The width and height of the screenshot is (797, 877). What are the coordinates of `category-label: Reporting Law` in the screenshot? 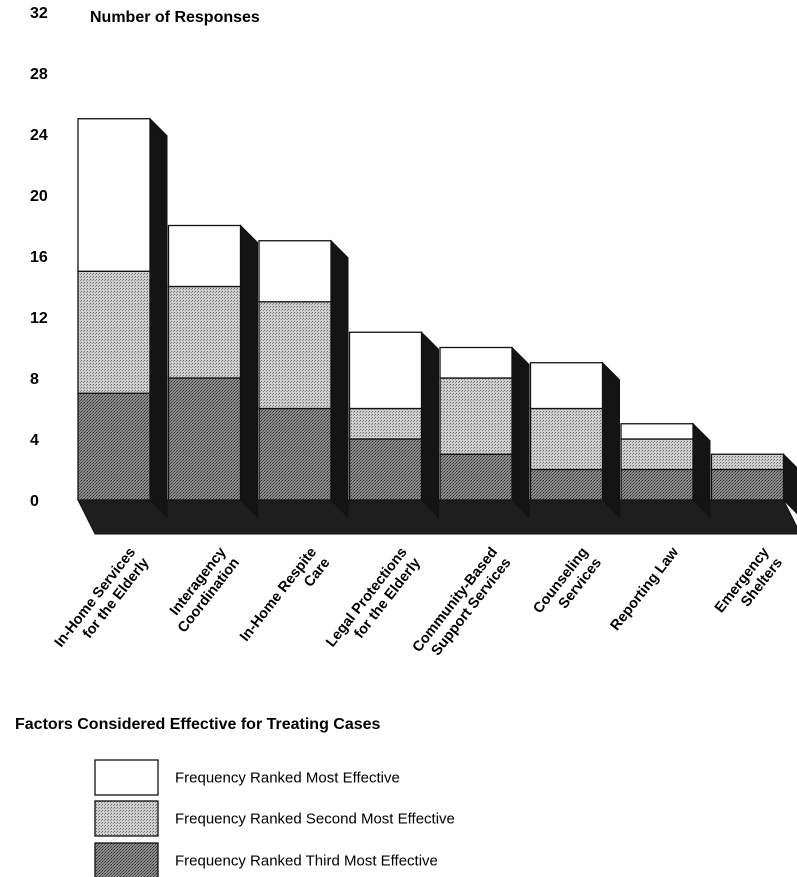 It's located at (645, 589).